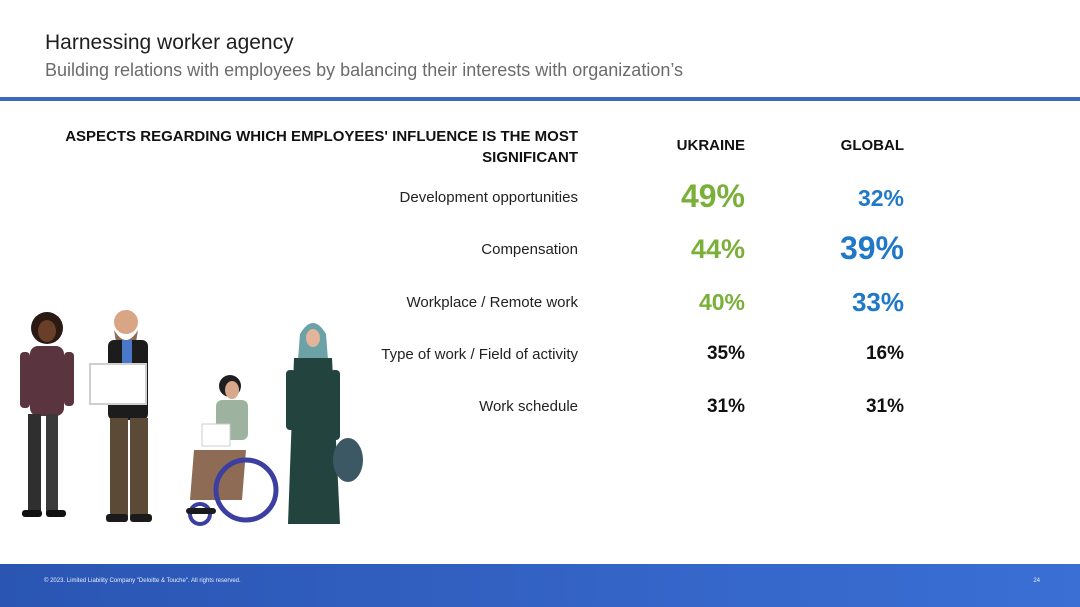 The width and height of the screenshot is (1080, 607). I want to click on row-label-work-schedule: Work schedule, so click(528, 406).